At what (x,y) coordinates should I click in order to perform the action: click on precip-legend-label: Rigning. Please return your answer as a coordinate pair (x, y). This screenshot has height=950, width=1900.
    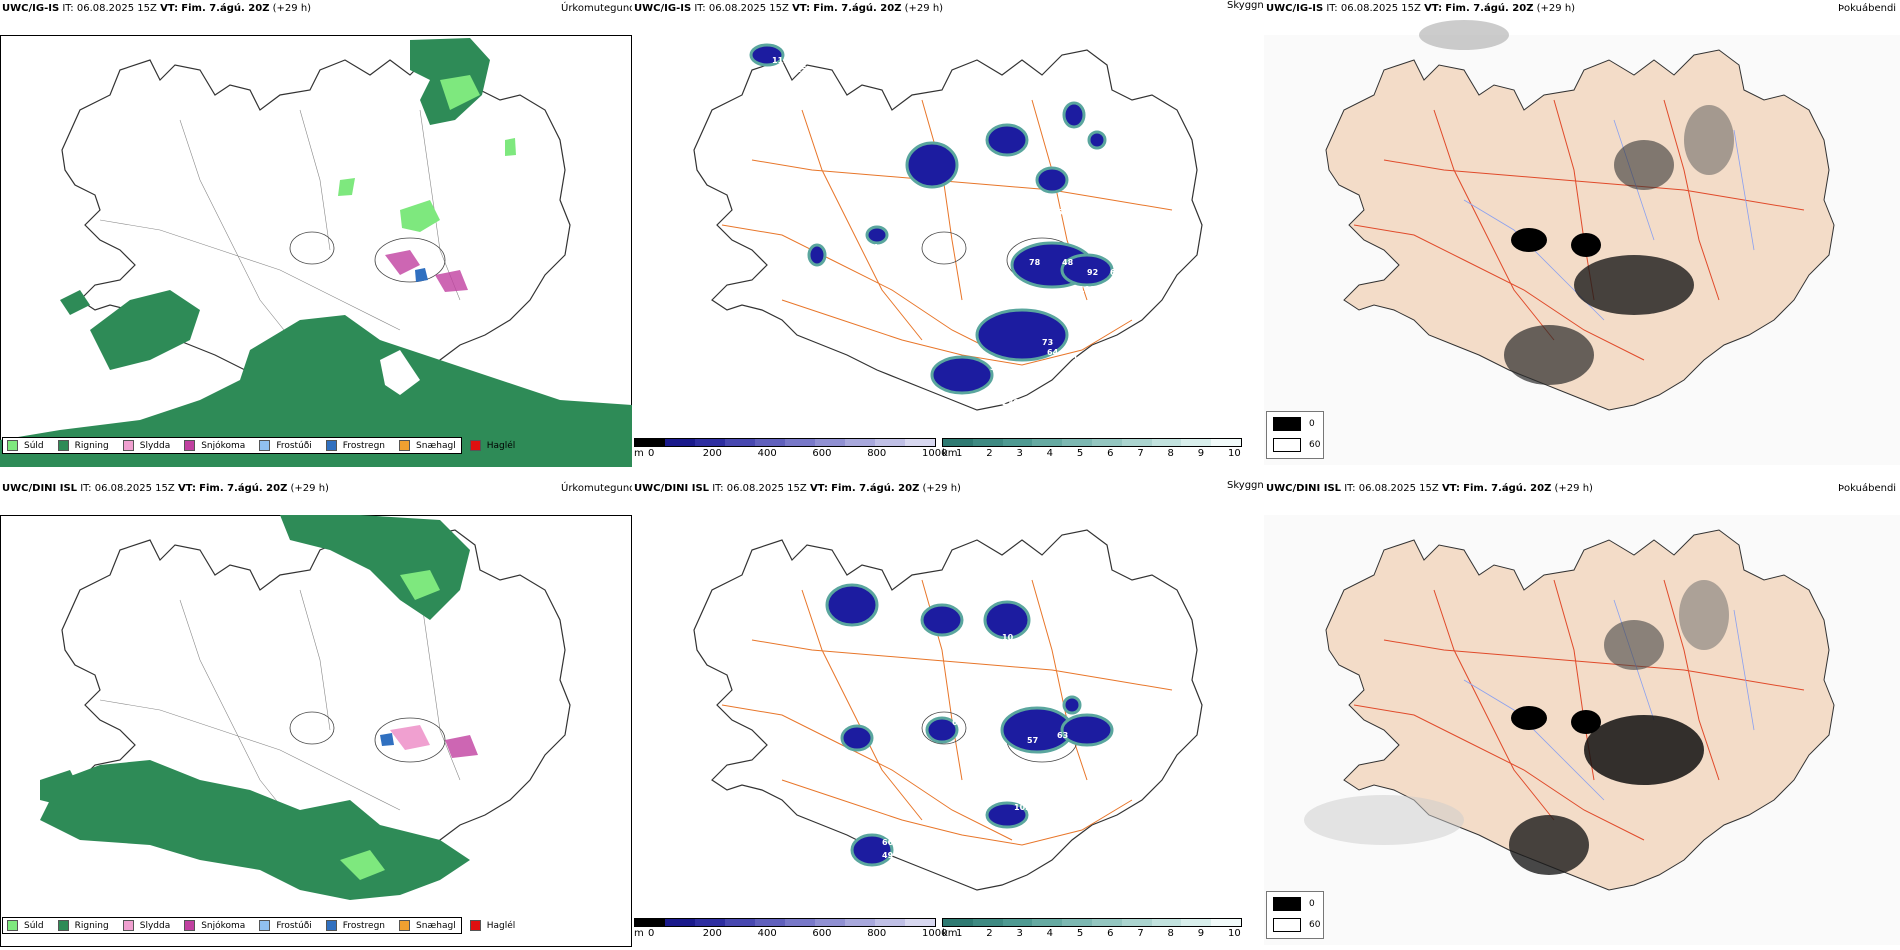
    Looking at the image, I should click on (91, 445).